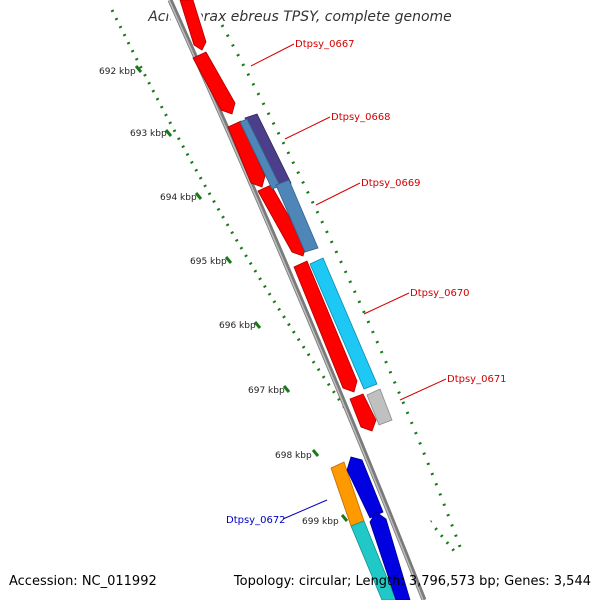  What do you see at coordinates (293, 456) in the screenshot?
I see `scale-label-698: 698 kbp` at bounding box center [293, 456].